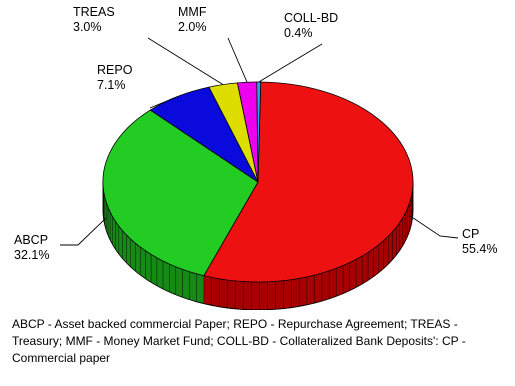  What do you see at coordinates (163, 102) in the screenshot?
I see `leader-line-repo` at bounding box center [163, 102].